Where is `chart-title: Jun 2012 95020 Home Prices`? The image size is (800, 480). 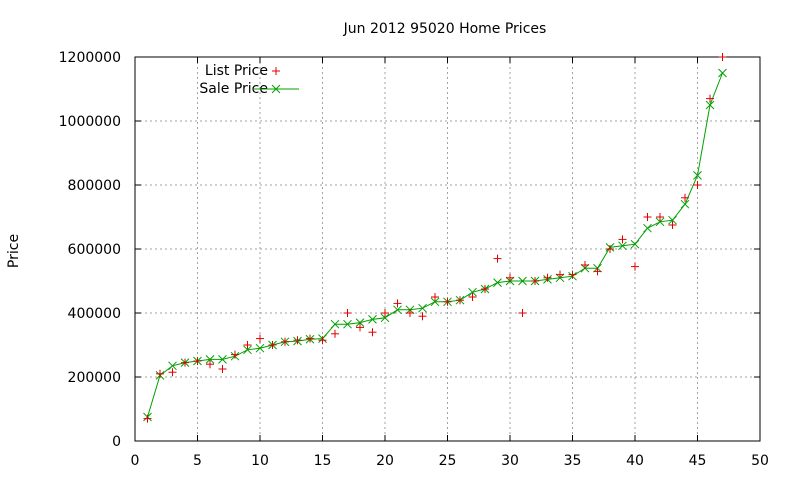
chart-title: Jun 2012 95020 Home Prices is located at coordinates (445, 29).